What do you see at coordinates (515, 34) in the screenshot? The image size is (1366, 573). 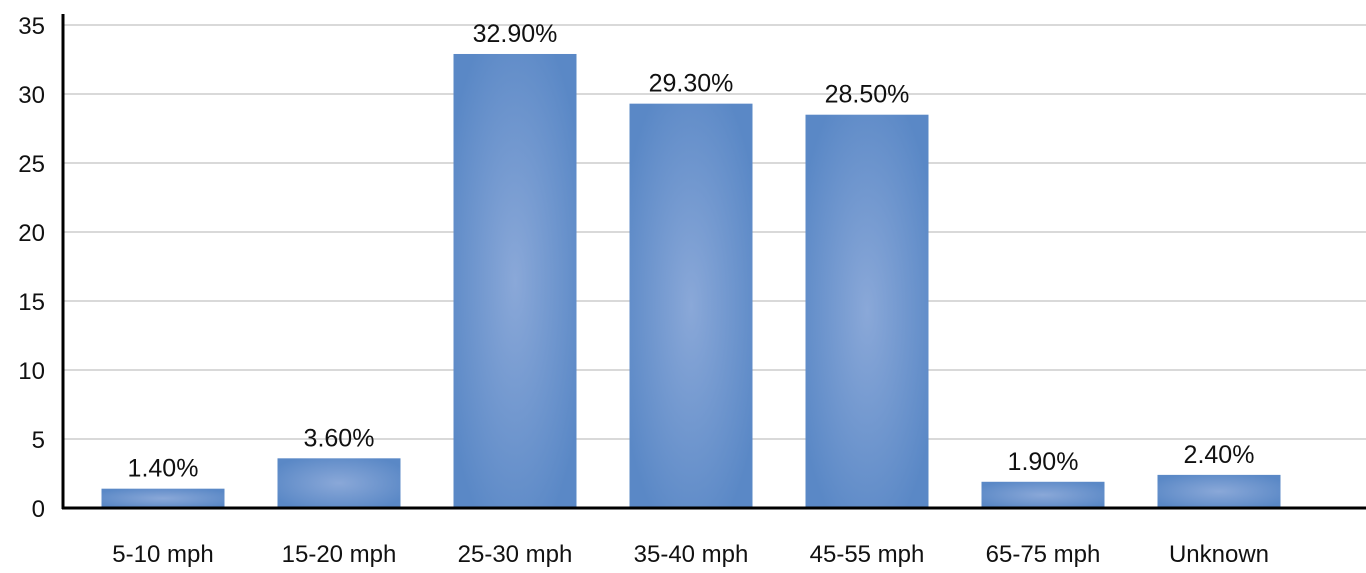 I see `data-label: 32.90%` at bounding box center [515, 34].